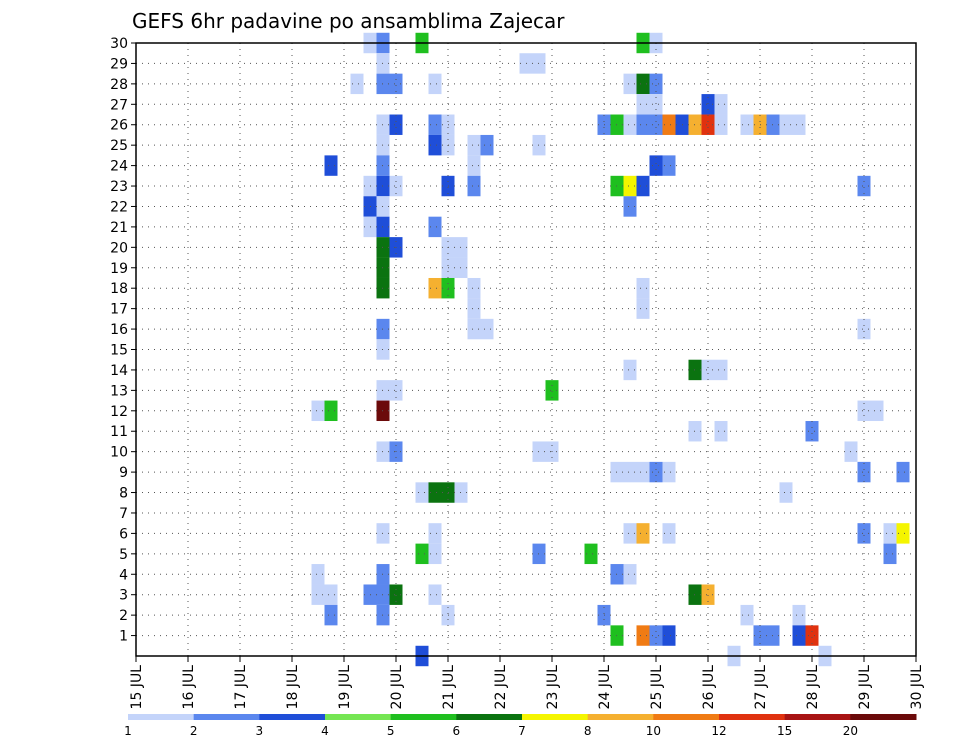 This screenshot has width=960, height=746. Describe the element at coordinates (325, 731) in the screenshot. I see `legend-label: 4` at that location.